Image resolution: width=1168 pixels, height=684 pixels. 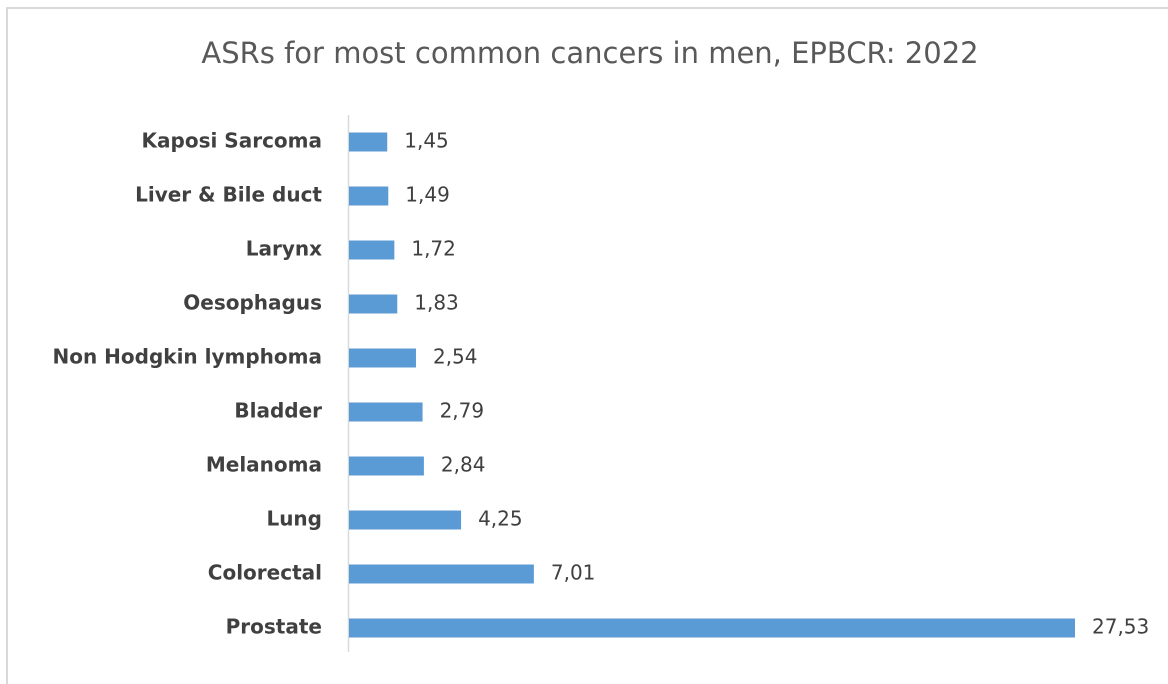 What do you see at coordinates (463, 465) in the screenshot?
I see `data-label: 2,84` at bounding box center [463, 465].